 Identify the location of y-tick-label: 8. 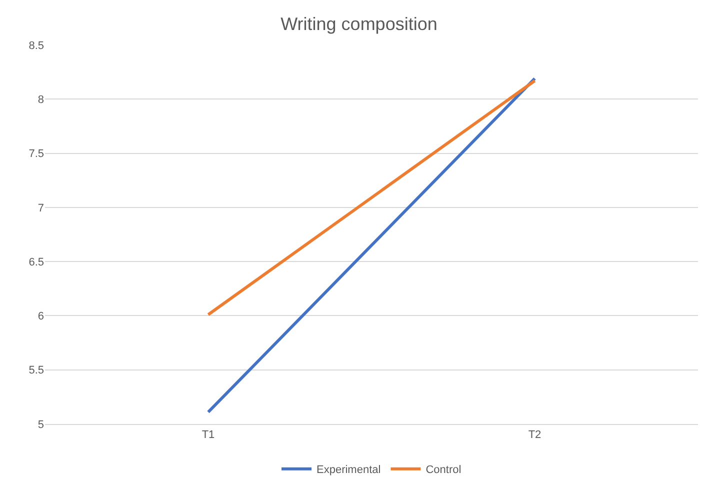
(41, 100).